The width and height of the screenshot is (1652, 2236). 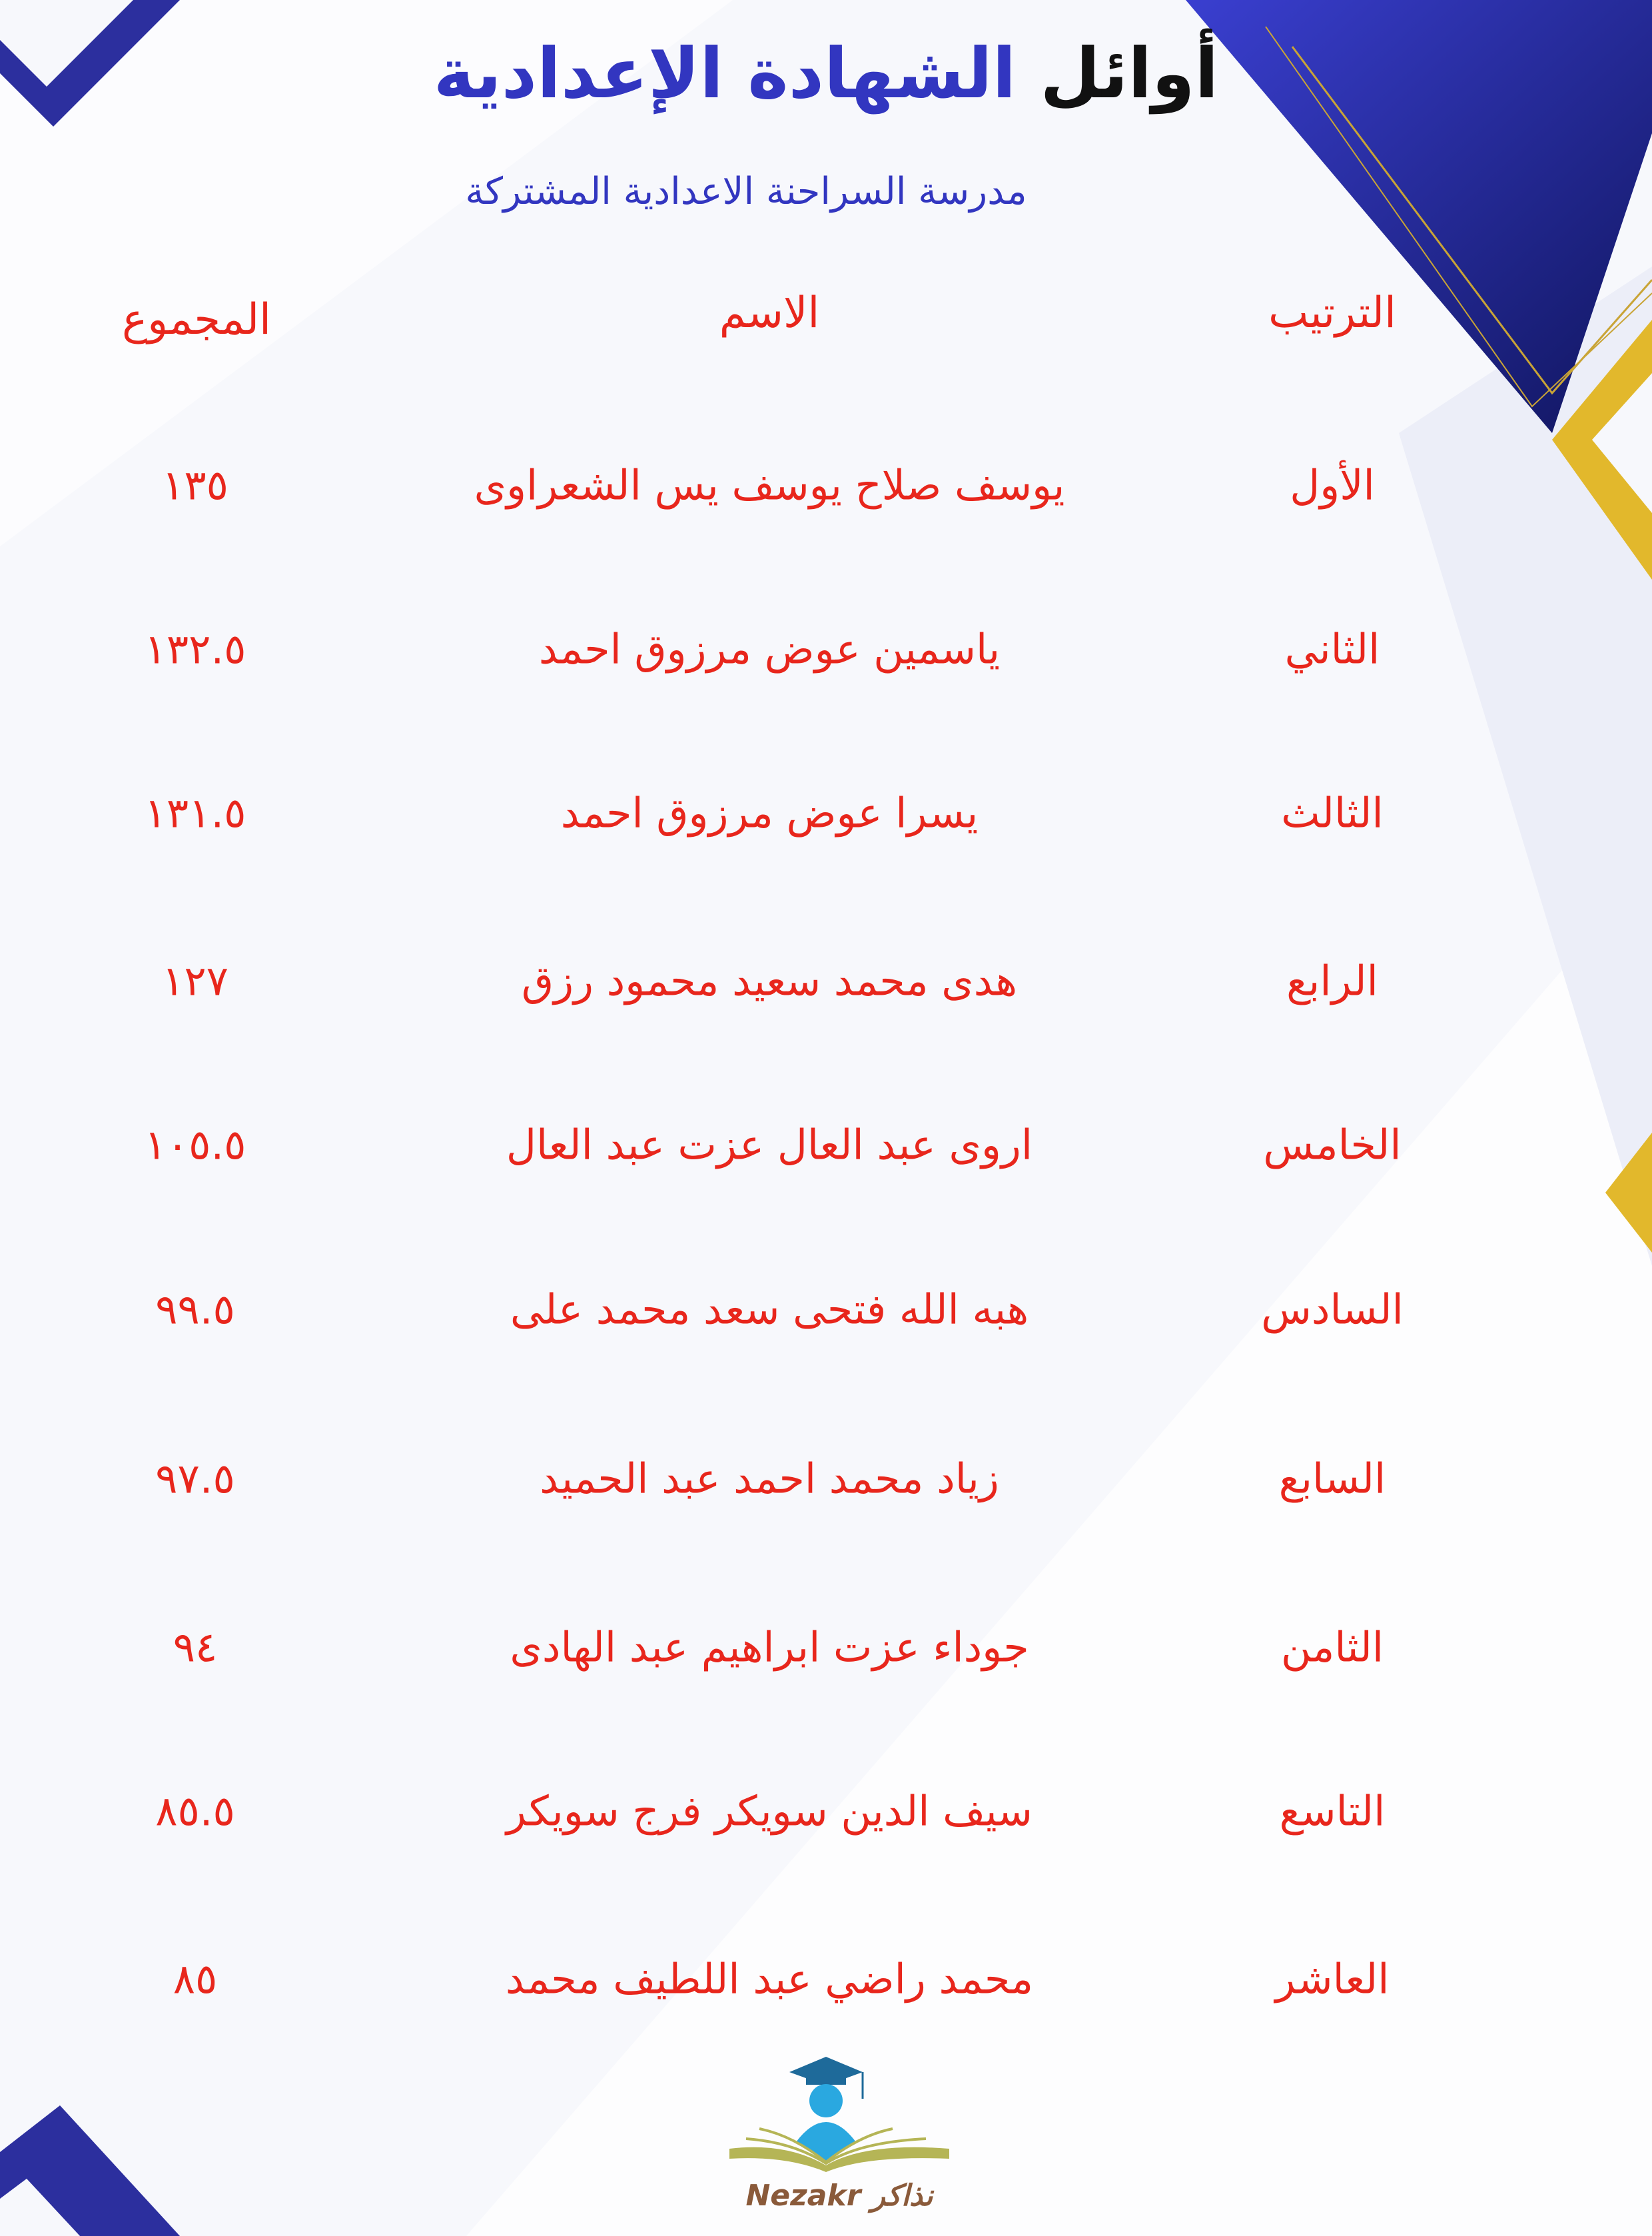 I want to click on row-name: ياسمين عوض مرزوق احمد, so click(x=769, y=649).